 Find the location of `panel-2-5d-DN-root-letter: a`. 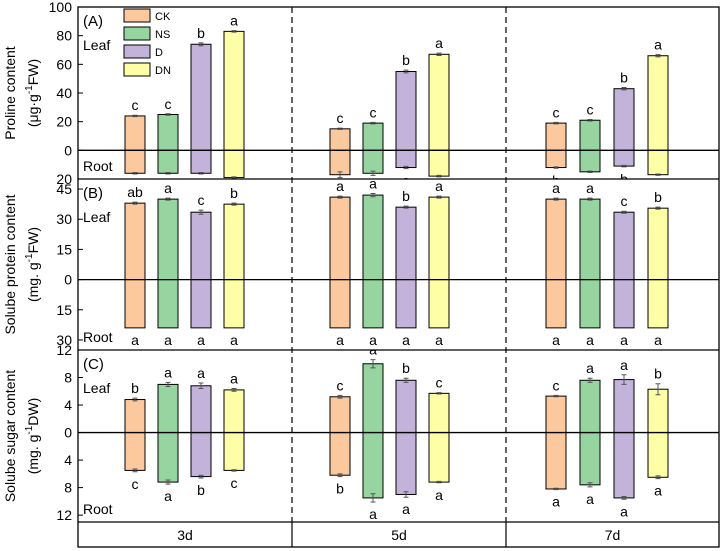

panel-2-5d-DN-root-letter: a is located at coordinates (439, 495).